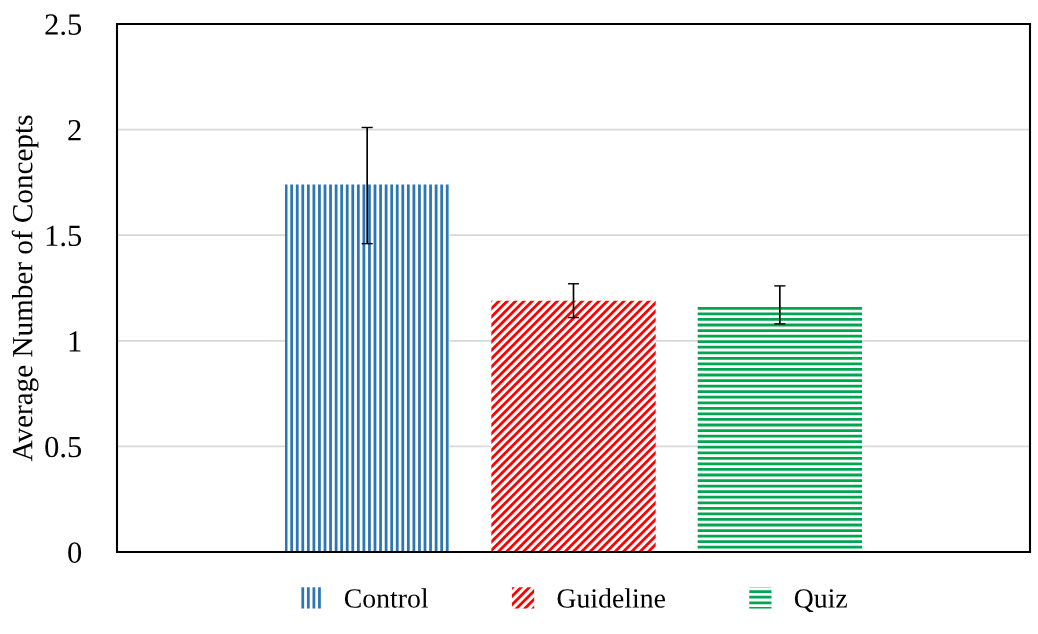 This screenshot has width=1038, height=634. Describe the element at coordinates (611, 598) in the screenshot. I see `legend-label: Guideline` at that location.